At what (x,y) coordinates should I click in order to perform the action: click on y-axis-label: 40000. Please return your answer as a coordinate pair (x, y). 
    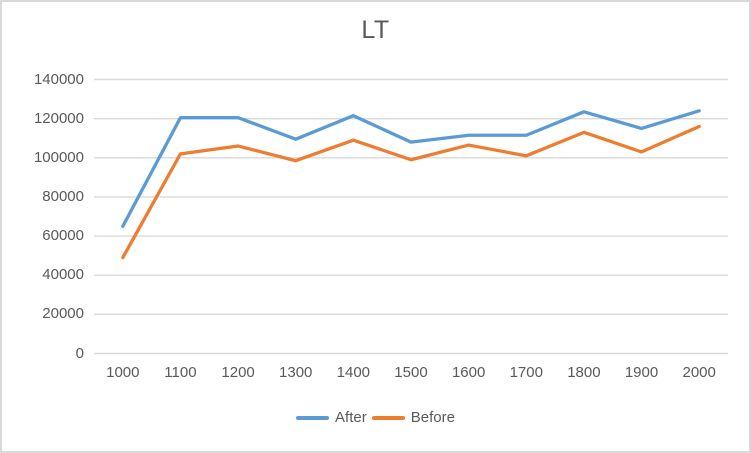
    Looking at the image, I should click on (63, 275).